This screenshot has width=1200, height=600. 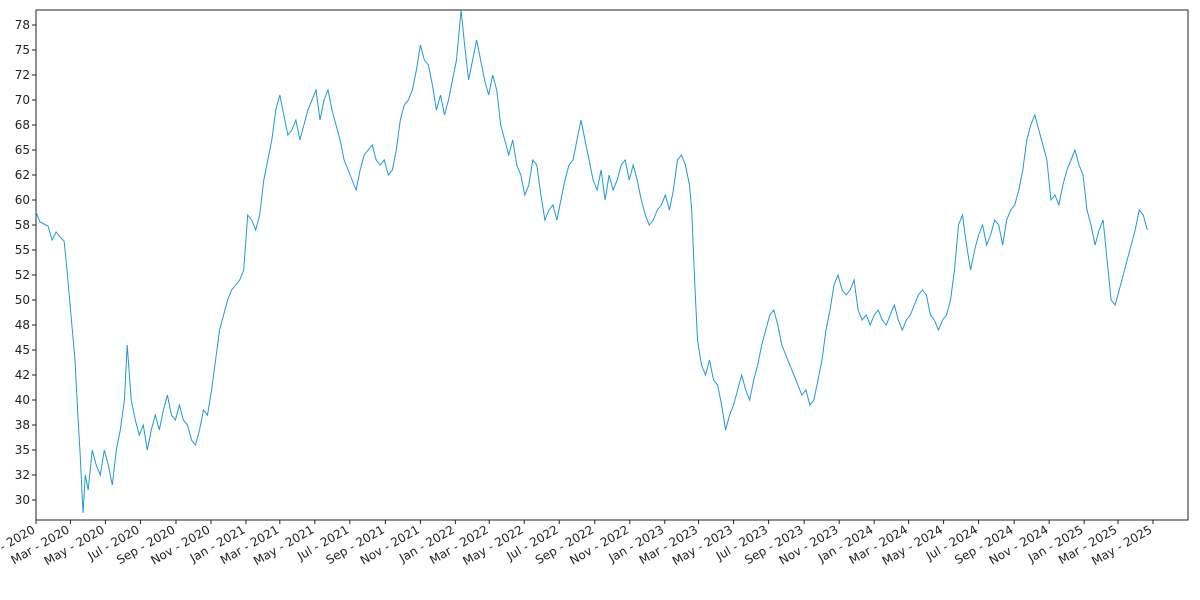 What do you see at coordinates (22, 25) in the screenshot?
I see `y-tick-label: 78` at bounding box center [22, 25].